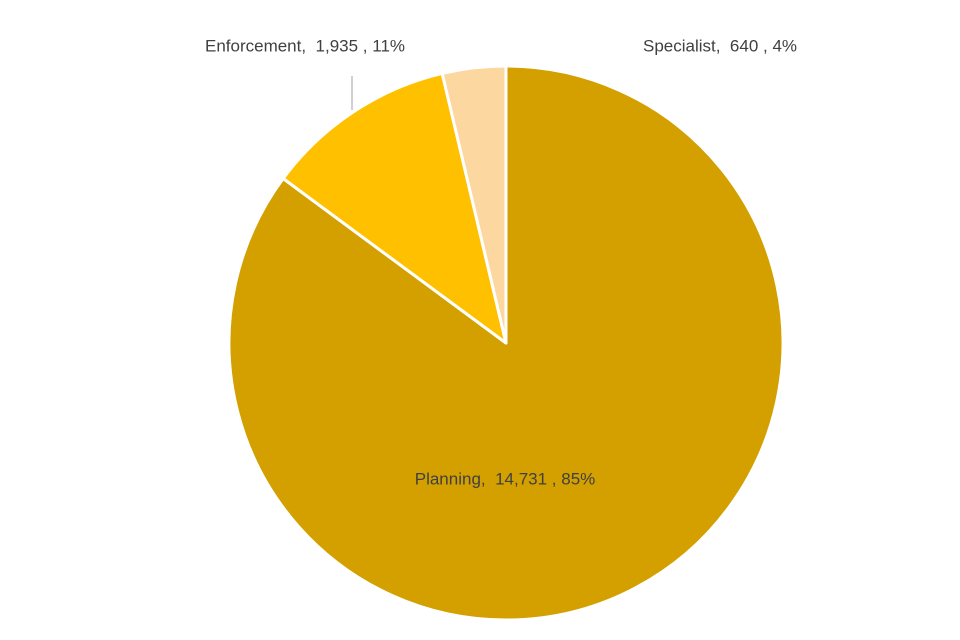  I want to click on data-label: Enforcement, 1,935 , 11%, so click(305, 45).